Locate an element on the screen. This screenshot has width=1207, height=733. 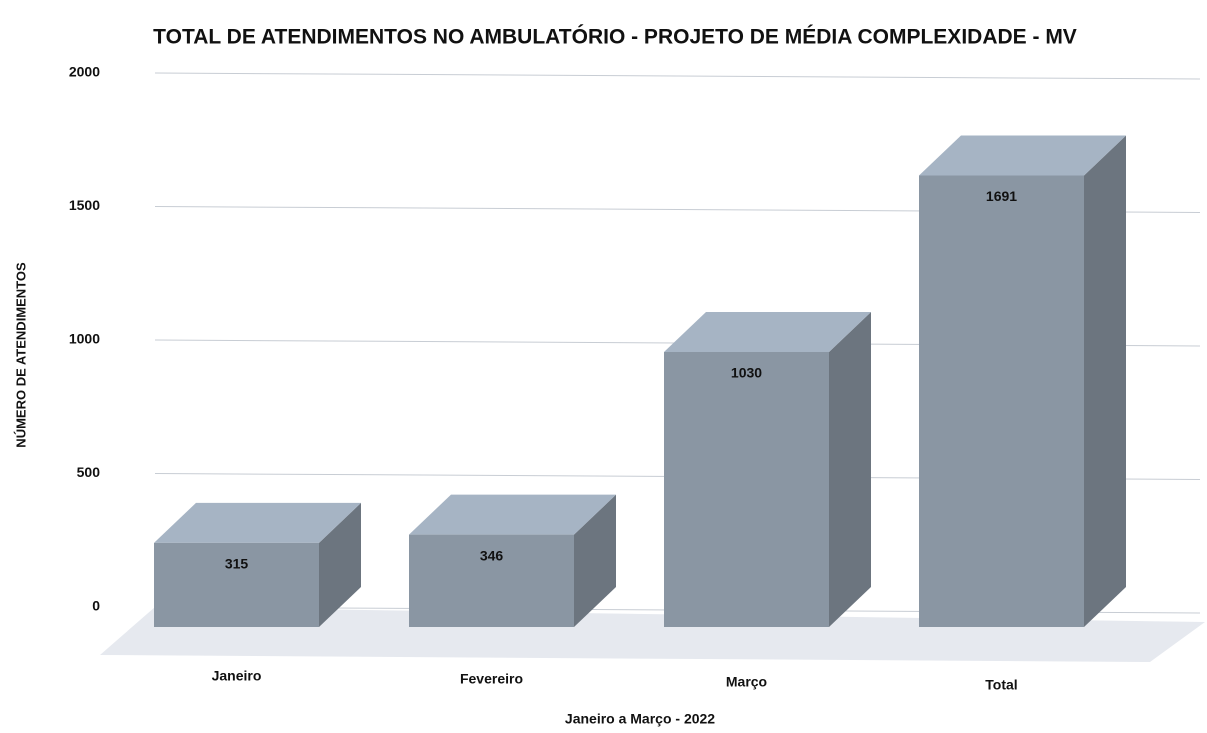
x-axis-label: Janeiro a Março - 2022 is located at coordinates (640, 719).